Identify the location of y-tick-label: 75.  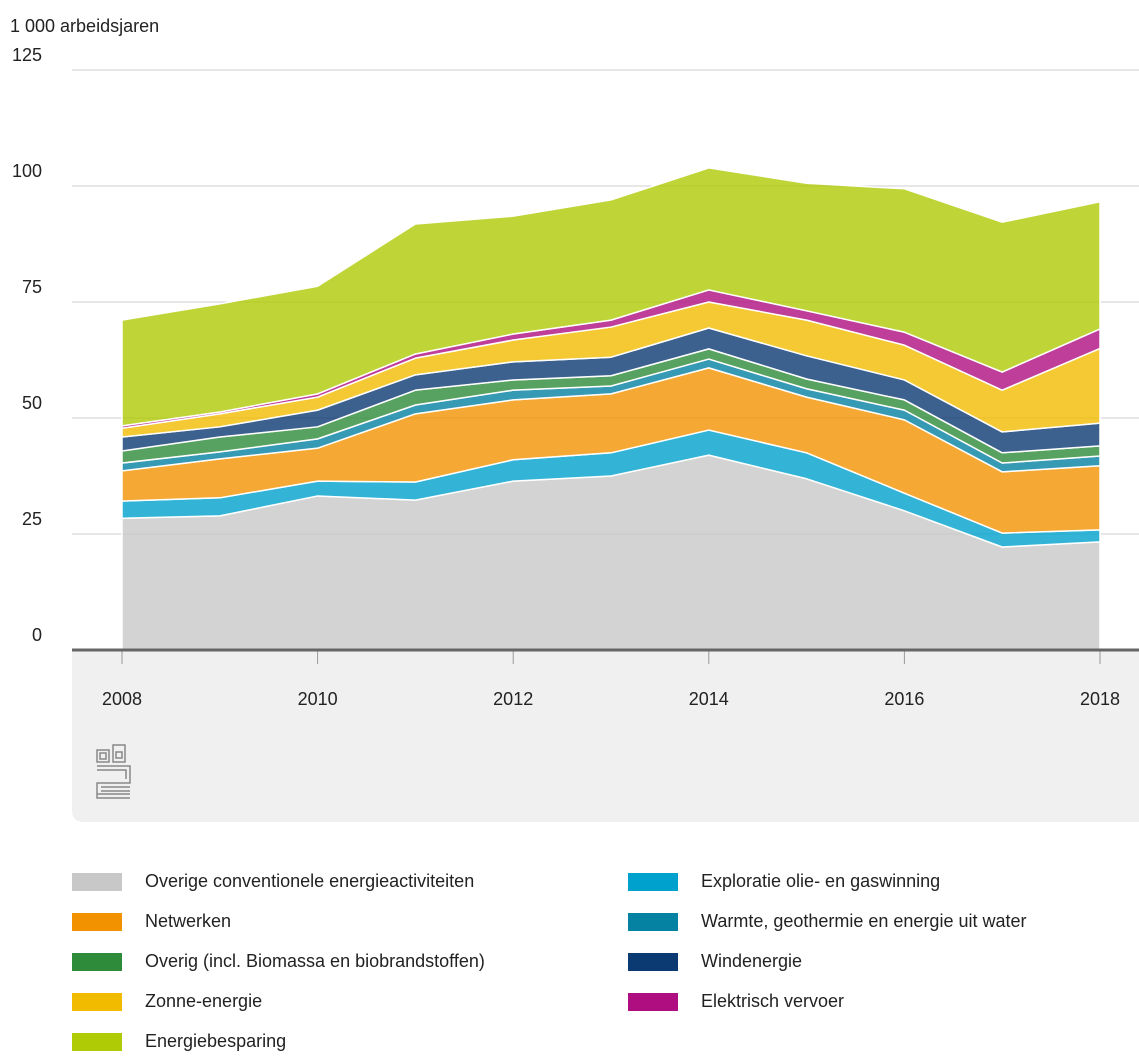
(32, 287).